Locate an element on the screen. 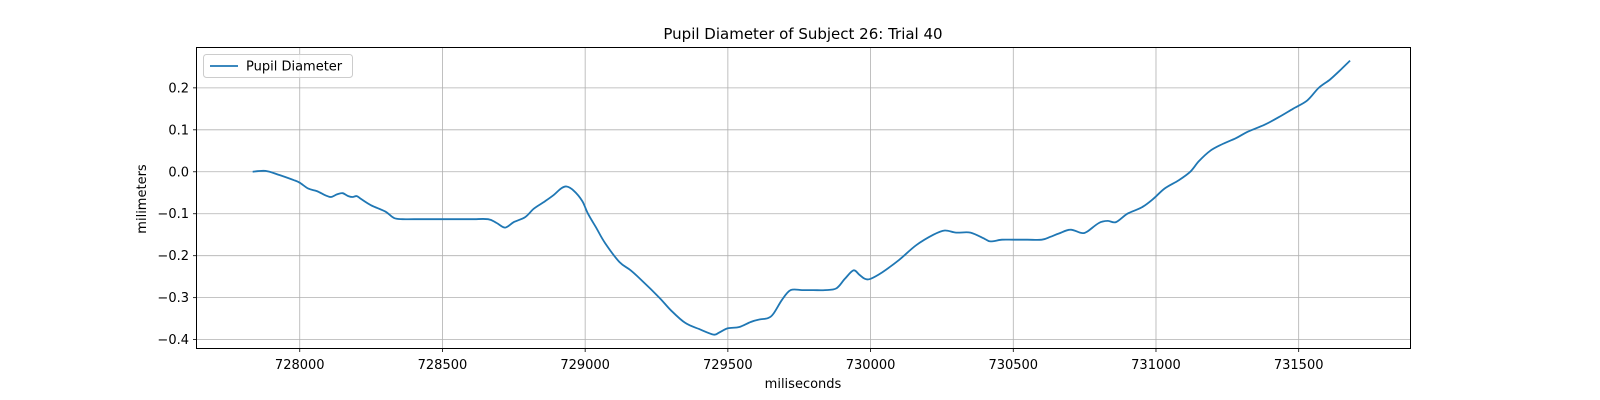  x-tick-label: 731000 is located at coordinates (1156, 365).